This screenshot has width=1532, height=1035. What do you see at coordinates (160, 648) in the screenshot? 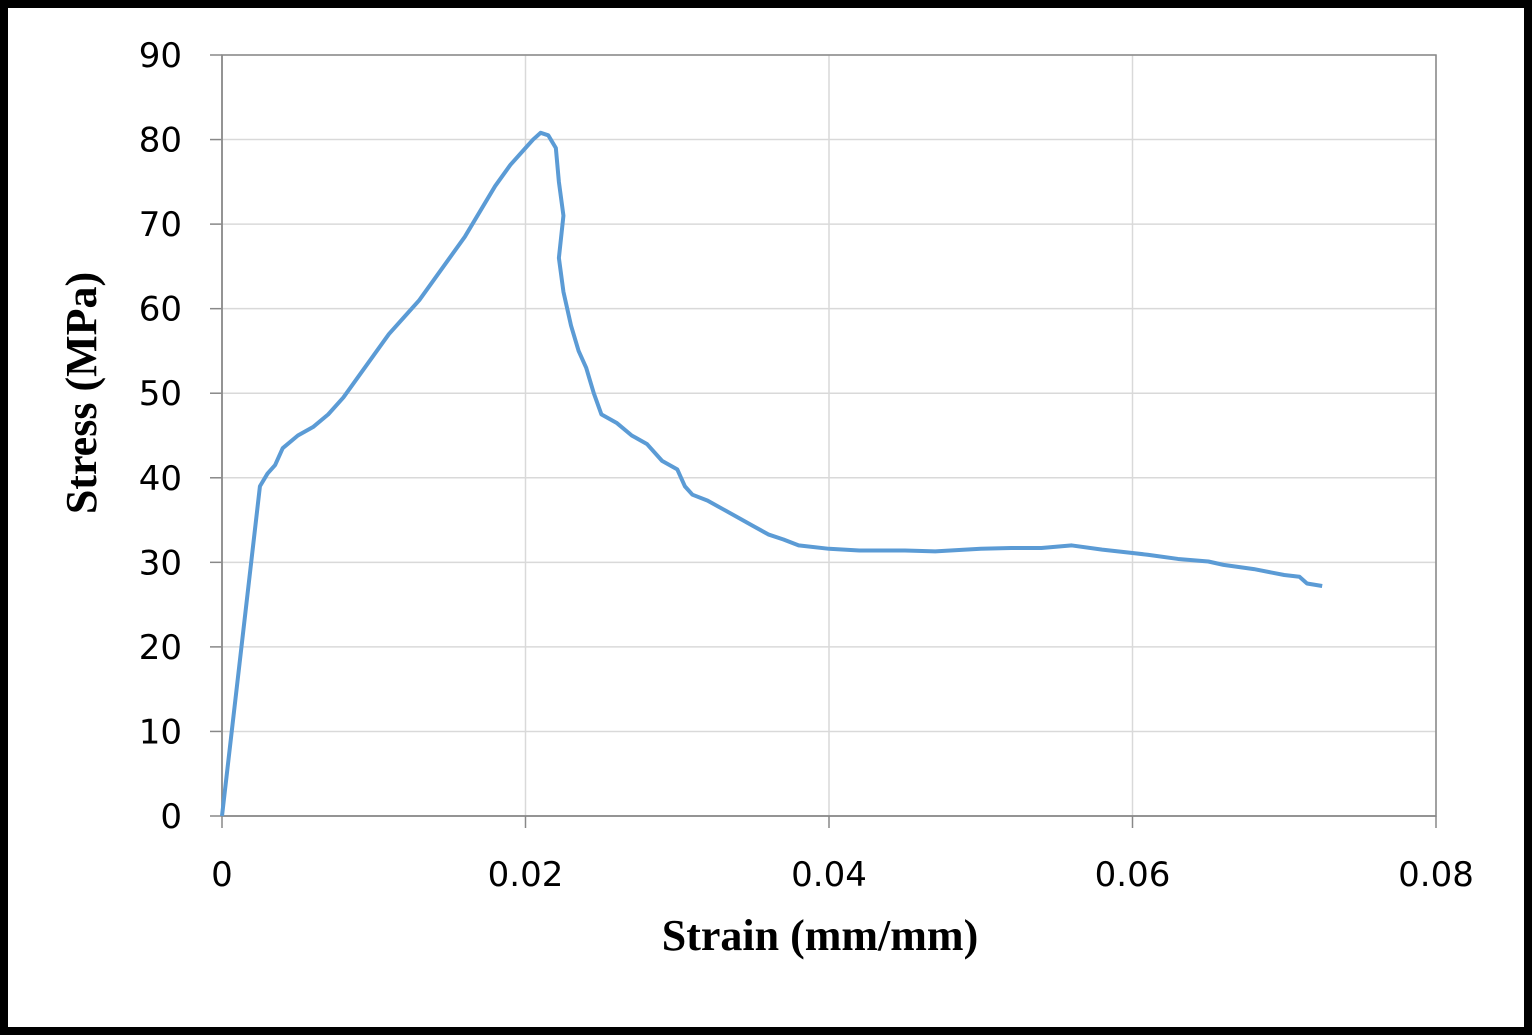
I see `y-tick-label: 20` at bounding box center [160, 648].